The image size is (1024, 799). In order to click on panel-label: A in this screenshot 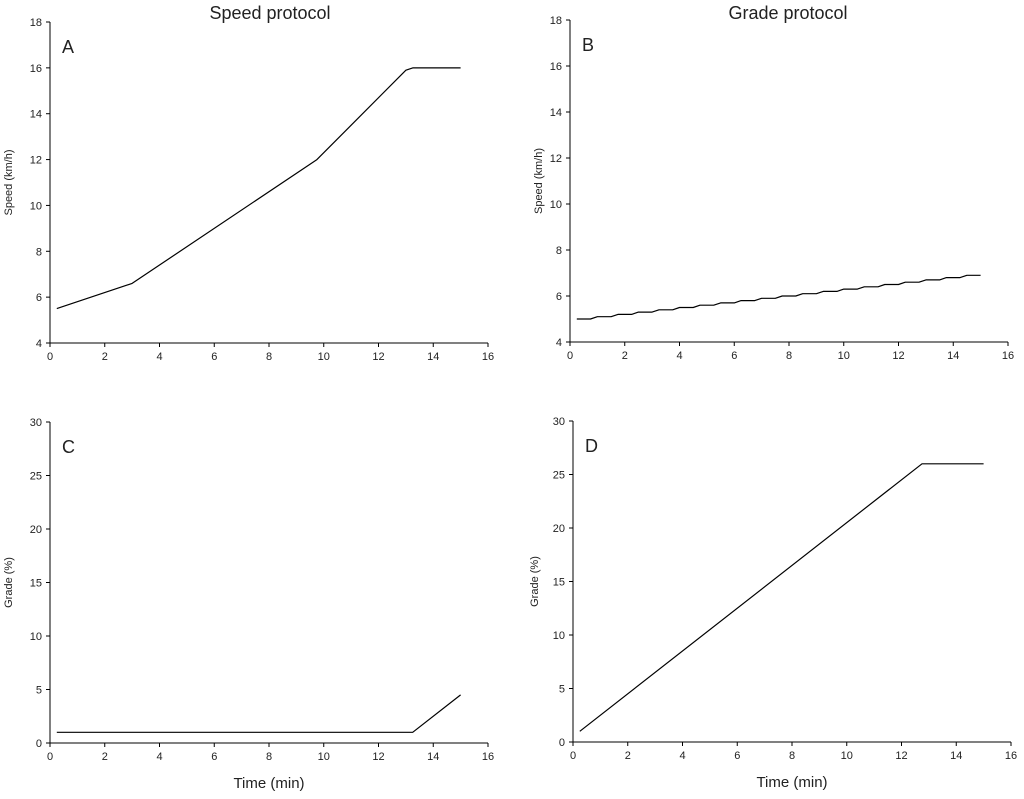, I will do `click(68, 47)`.